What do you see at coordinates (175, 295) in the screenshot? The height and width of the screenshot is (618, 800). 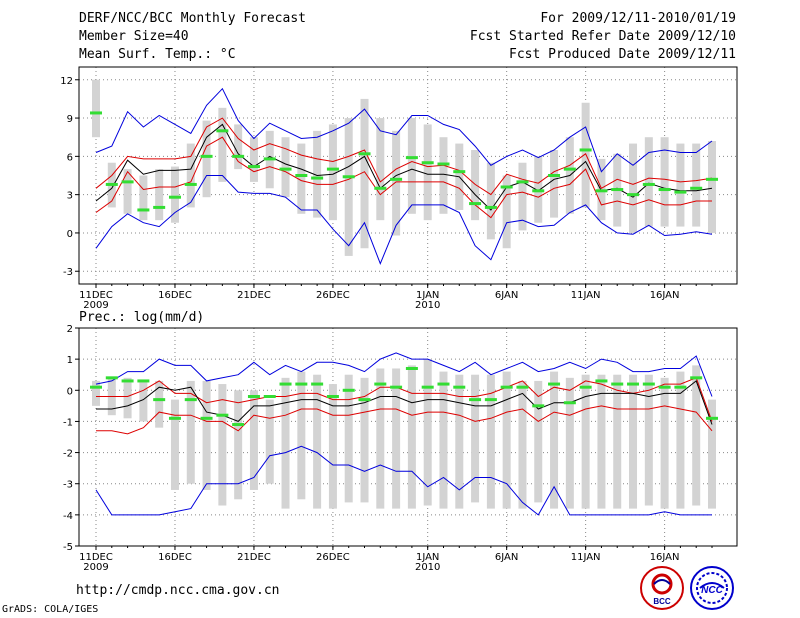 I see `temp-xtick-label: 16DEC` at bounding box center [175, 295].